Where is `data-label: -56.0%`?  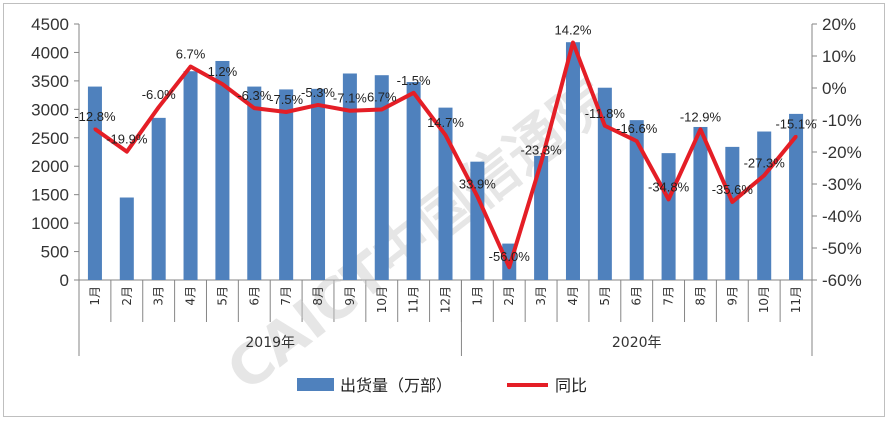
data-label: -56.0% is located at coordinates (510, 256).